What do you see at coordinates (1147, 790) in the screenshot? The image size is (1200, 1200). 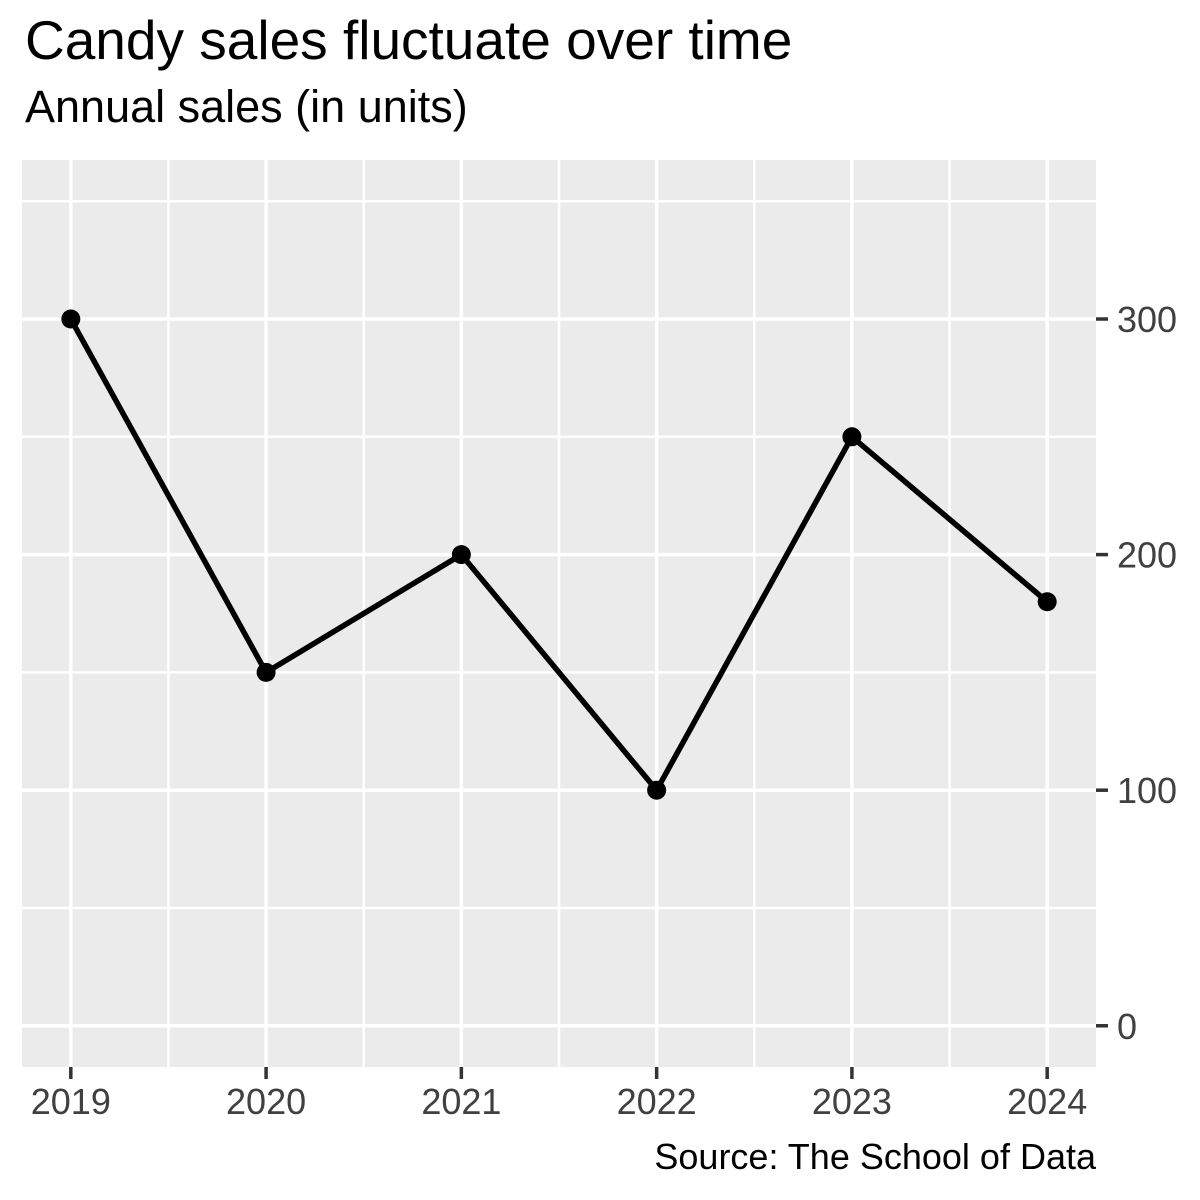 I see `y-tick-label: 100` at bounding box center [1147, 790].